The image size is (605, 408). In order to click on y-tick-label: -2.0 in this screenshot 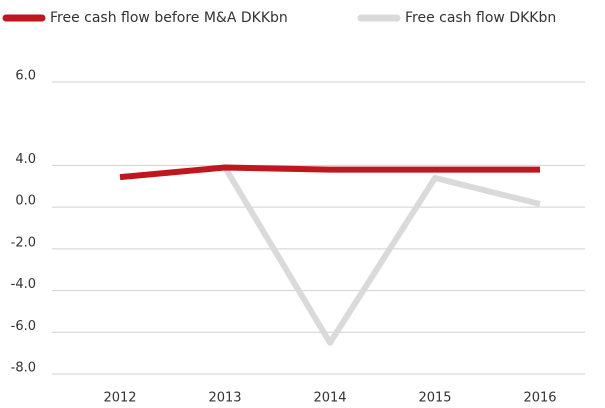, I will do `click(23, 242)`.